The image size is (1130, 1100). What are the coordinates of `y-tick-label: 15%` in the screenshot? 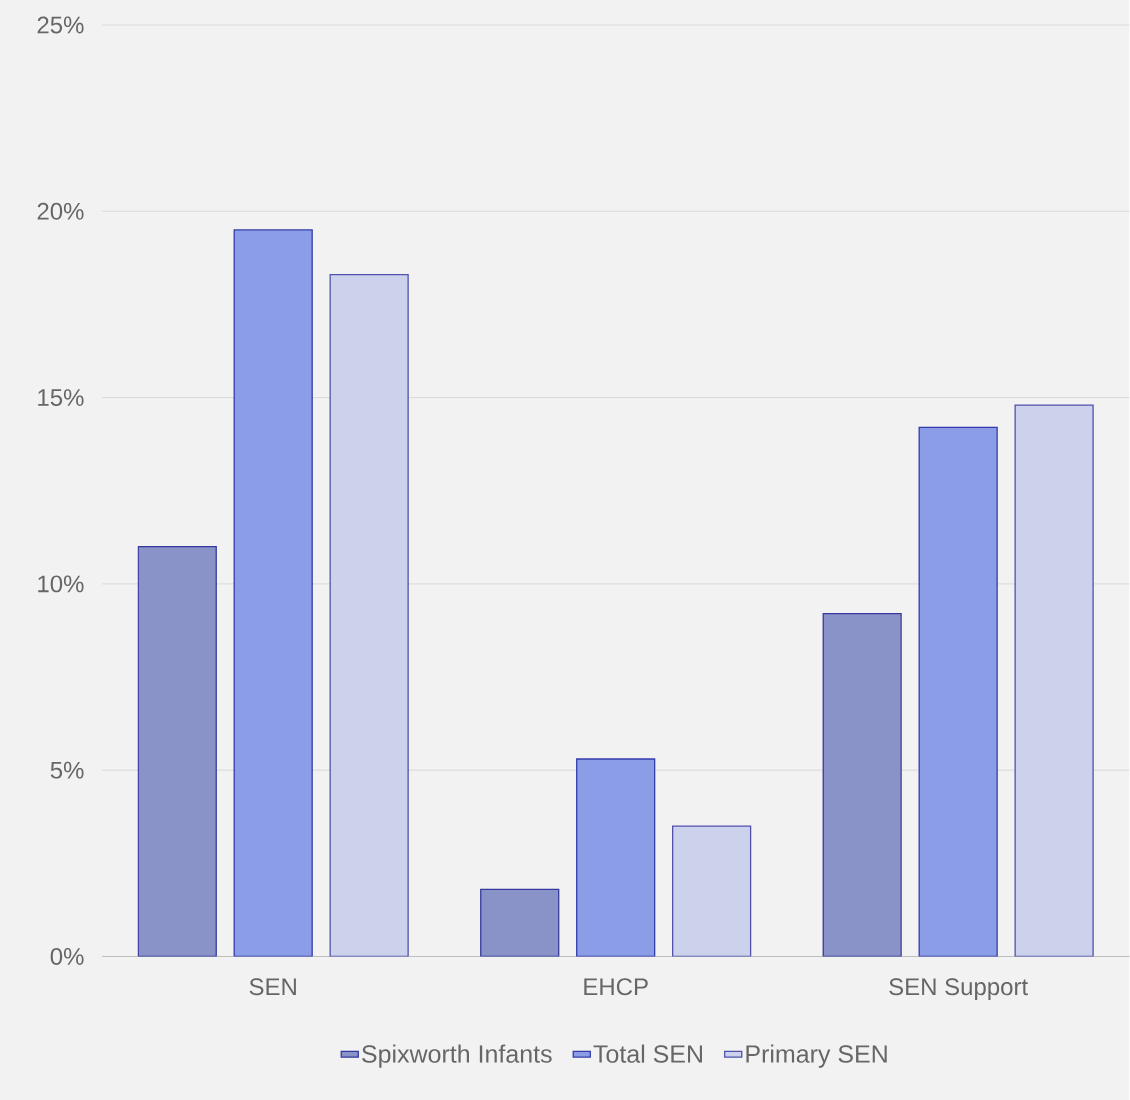 It's located at (61, 397).